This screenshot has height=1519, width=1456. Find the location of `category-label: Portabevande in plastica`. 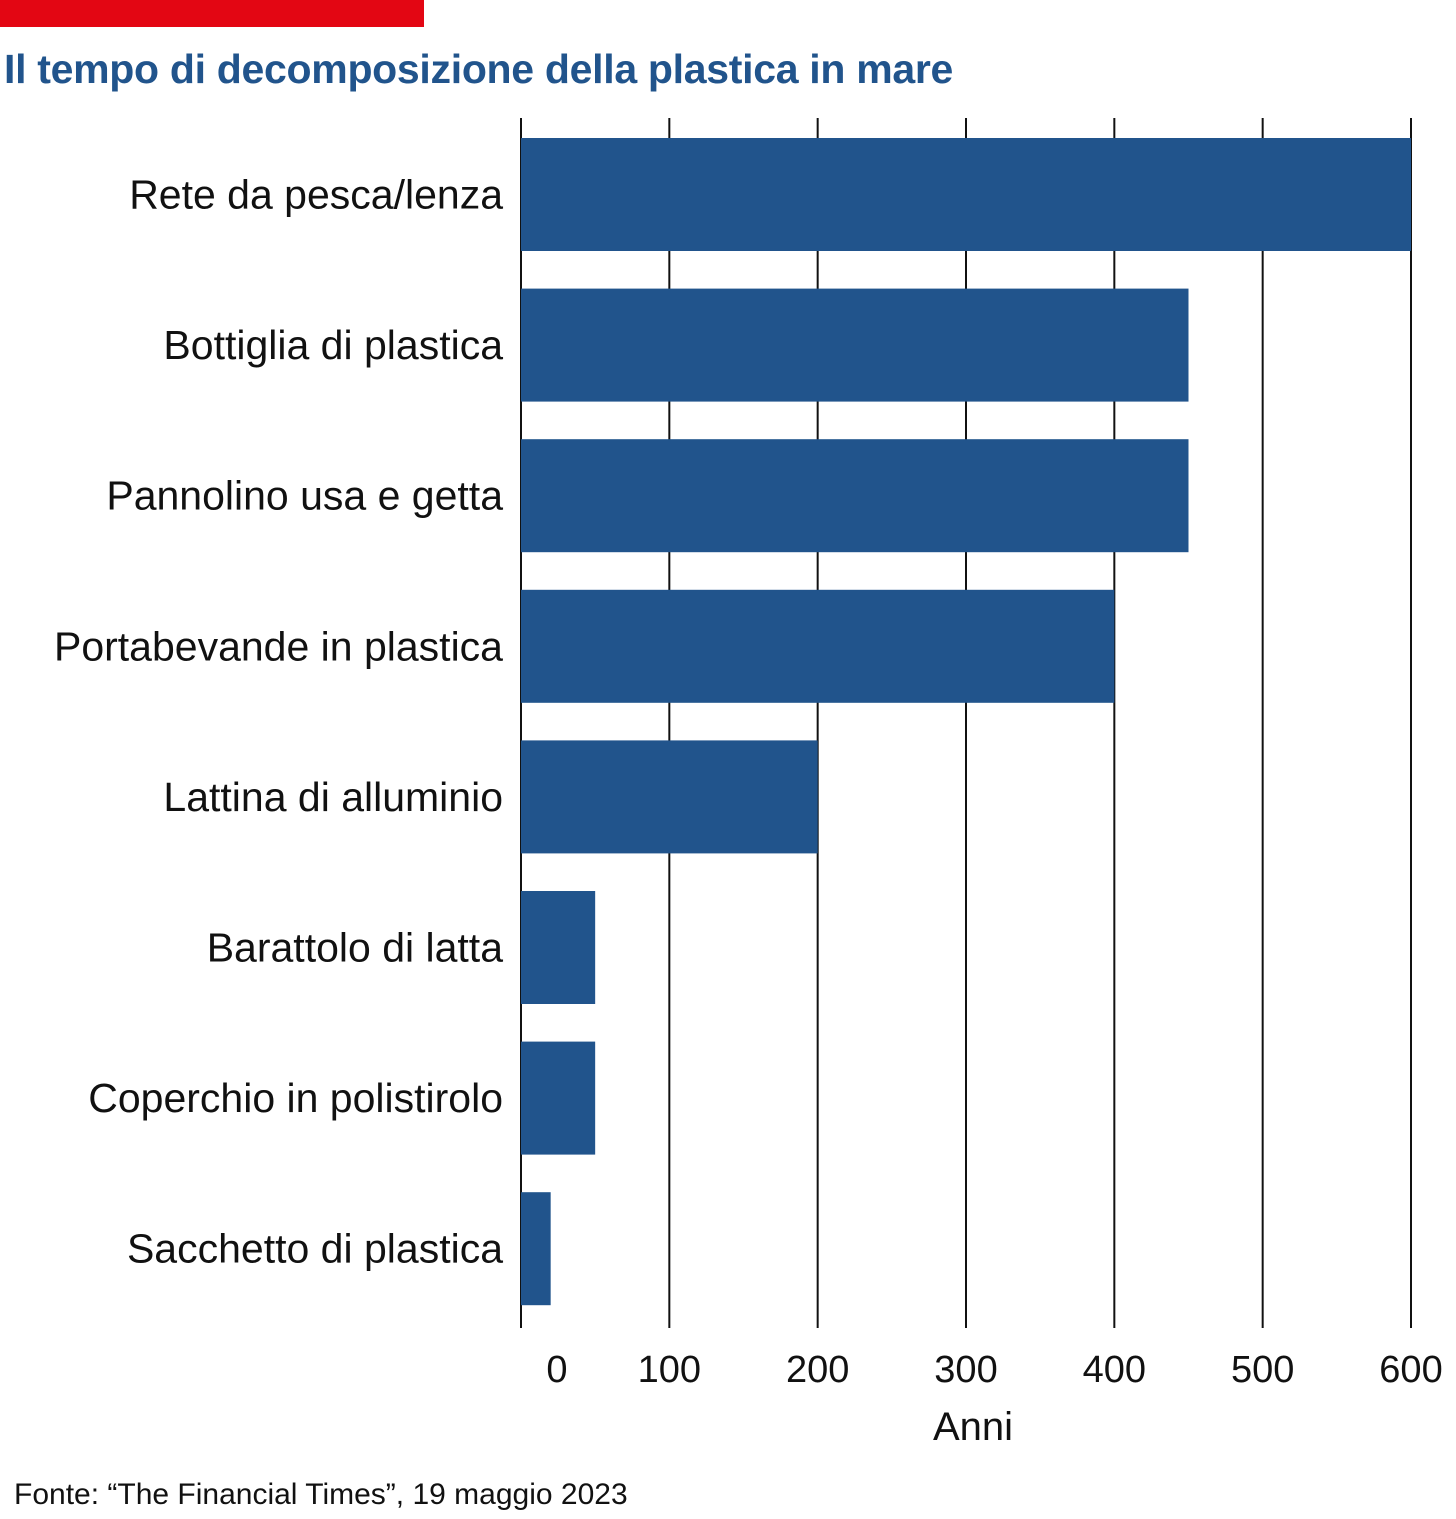

category-label: Portabevande in plastica is located at coordinates (278, 646).